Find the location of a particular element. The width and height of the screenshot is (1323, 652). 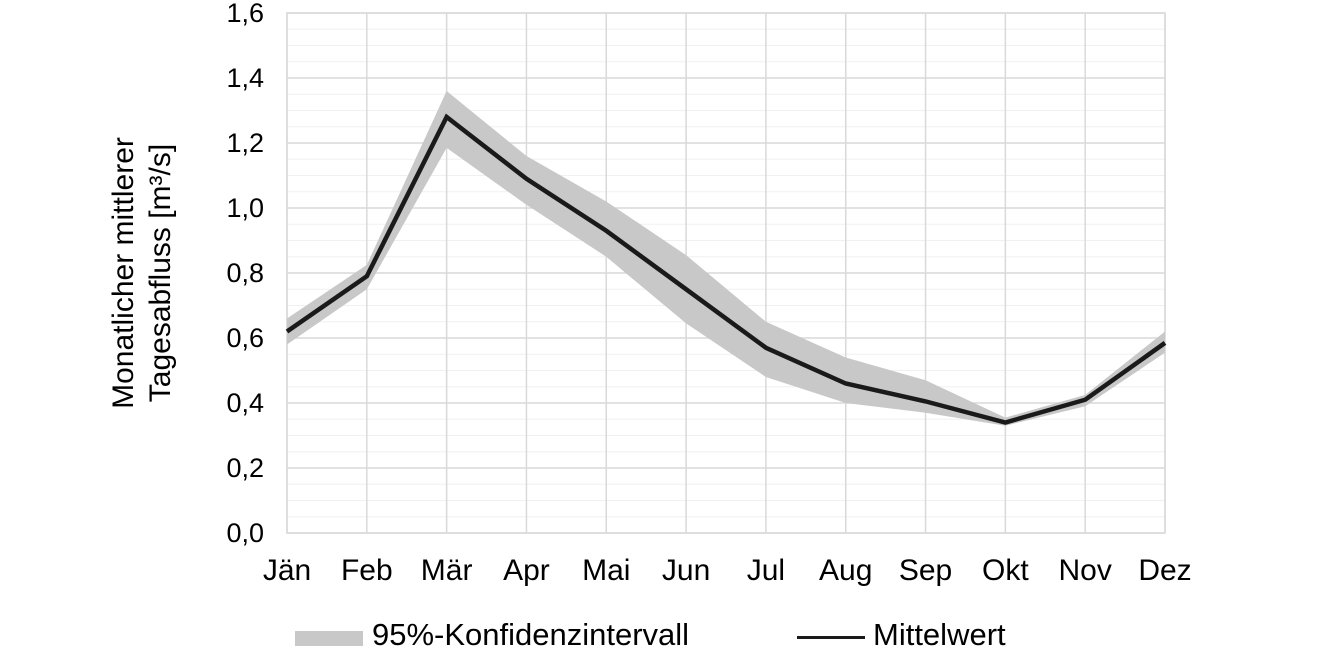

y-axis-tick-labels: 0,0 0,2 0,4 0,6 0,8 1,0 1,2 1,4 1,6 is located at coordinates (245, 274).